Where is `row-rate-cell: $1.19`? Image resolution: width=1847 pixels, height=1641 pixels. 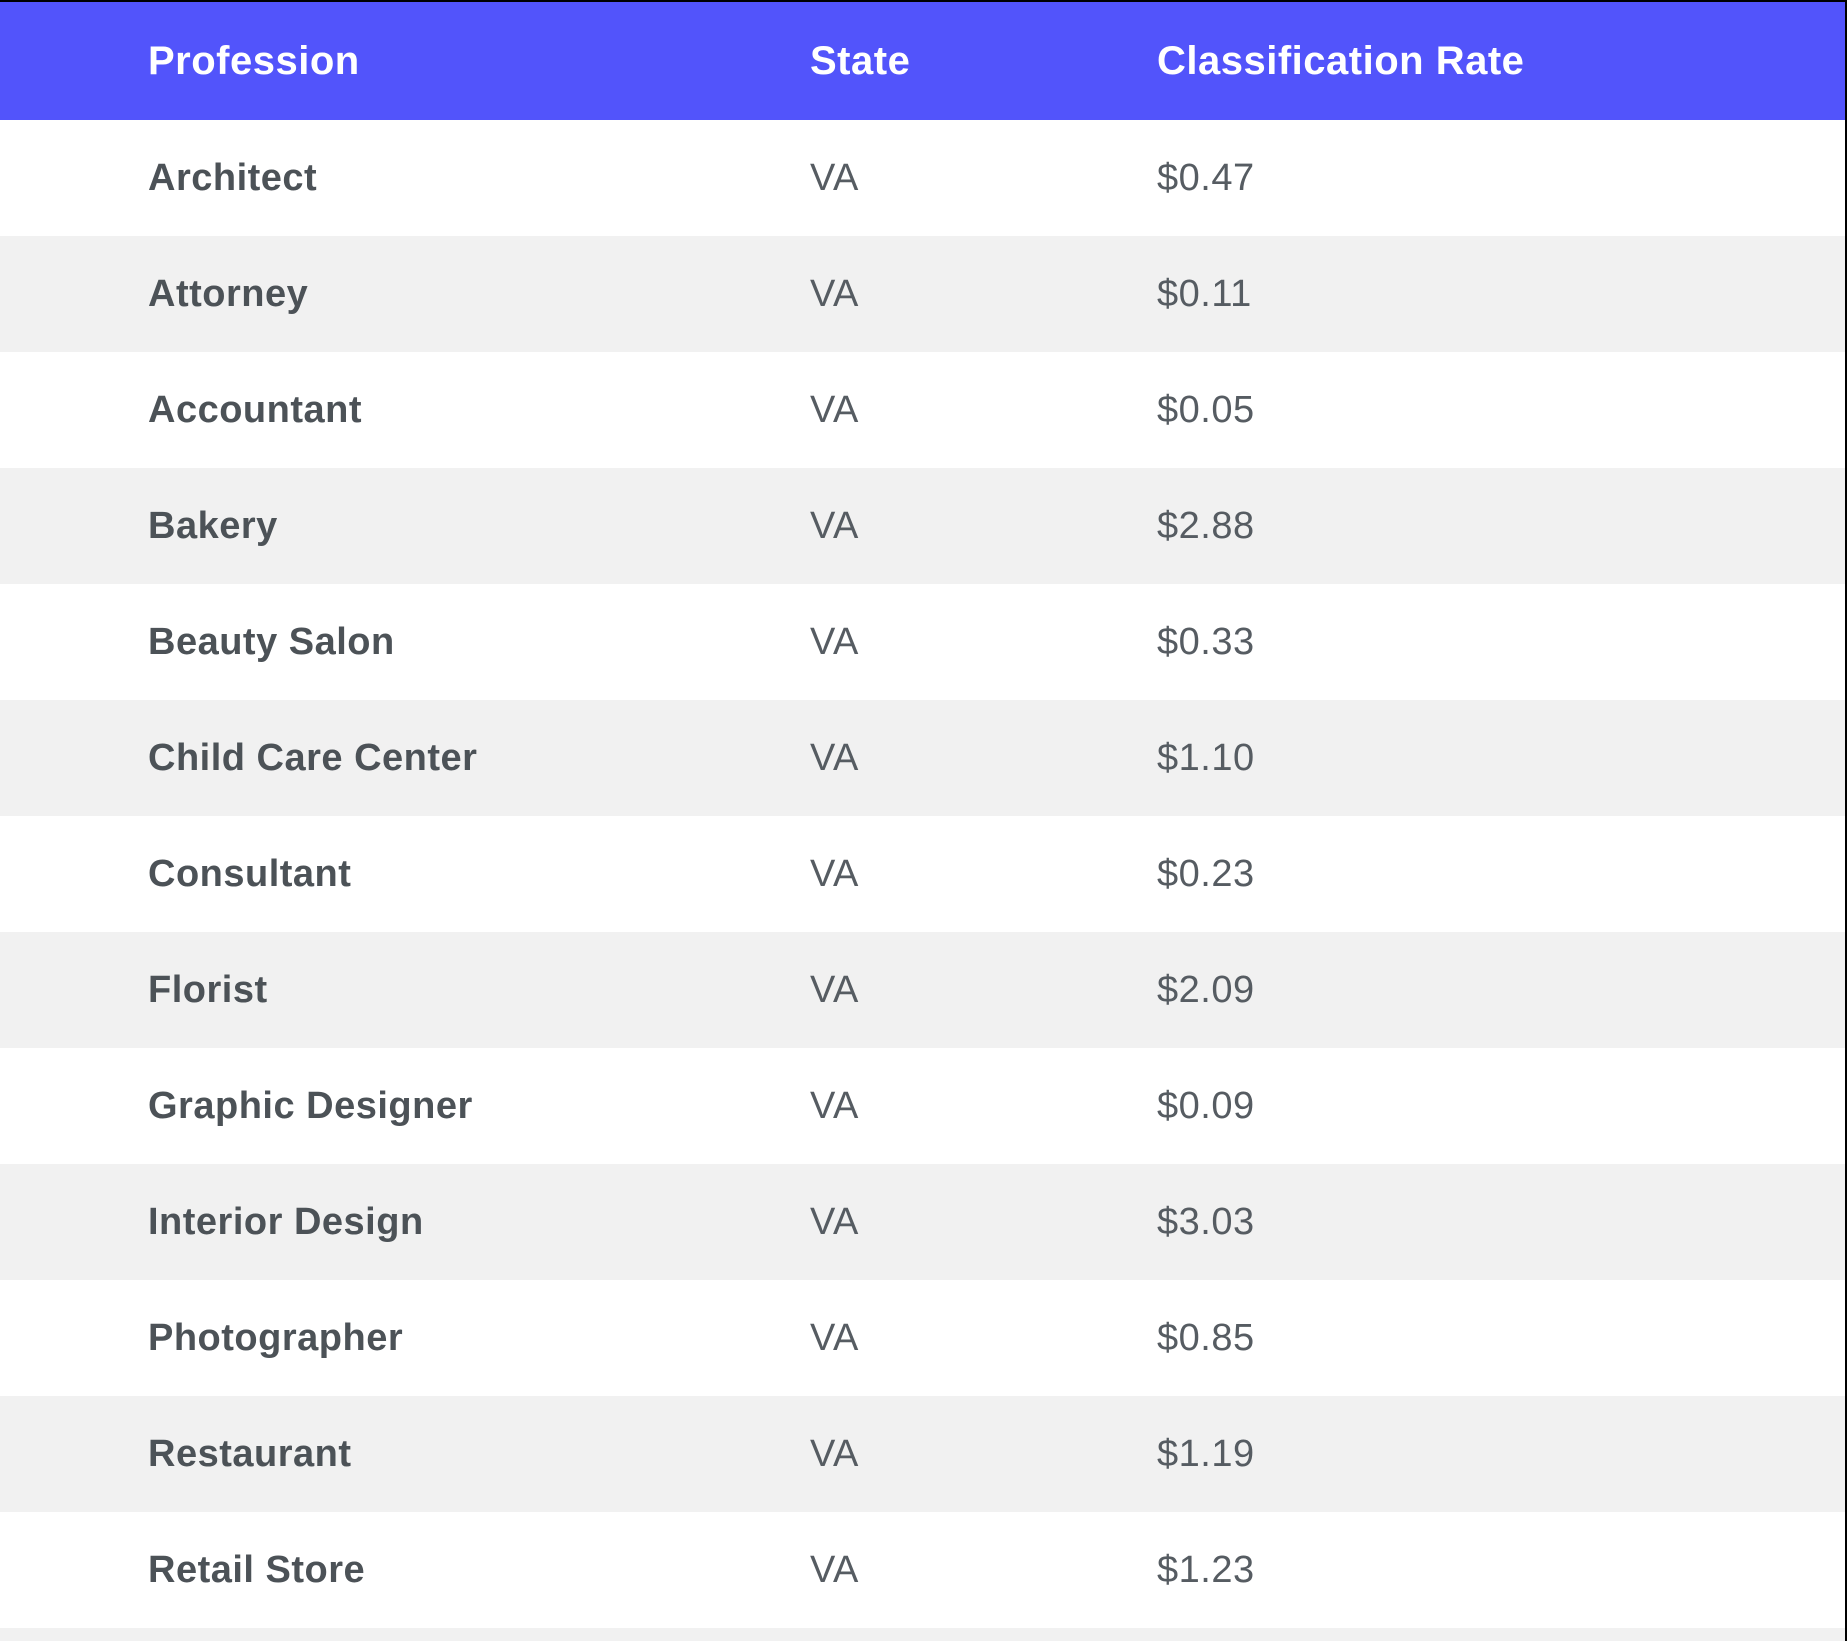 row-rate-cell: $1.19 is located at coordinates (1206, 1453).